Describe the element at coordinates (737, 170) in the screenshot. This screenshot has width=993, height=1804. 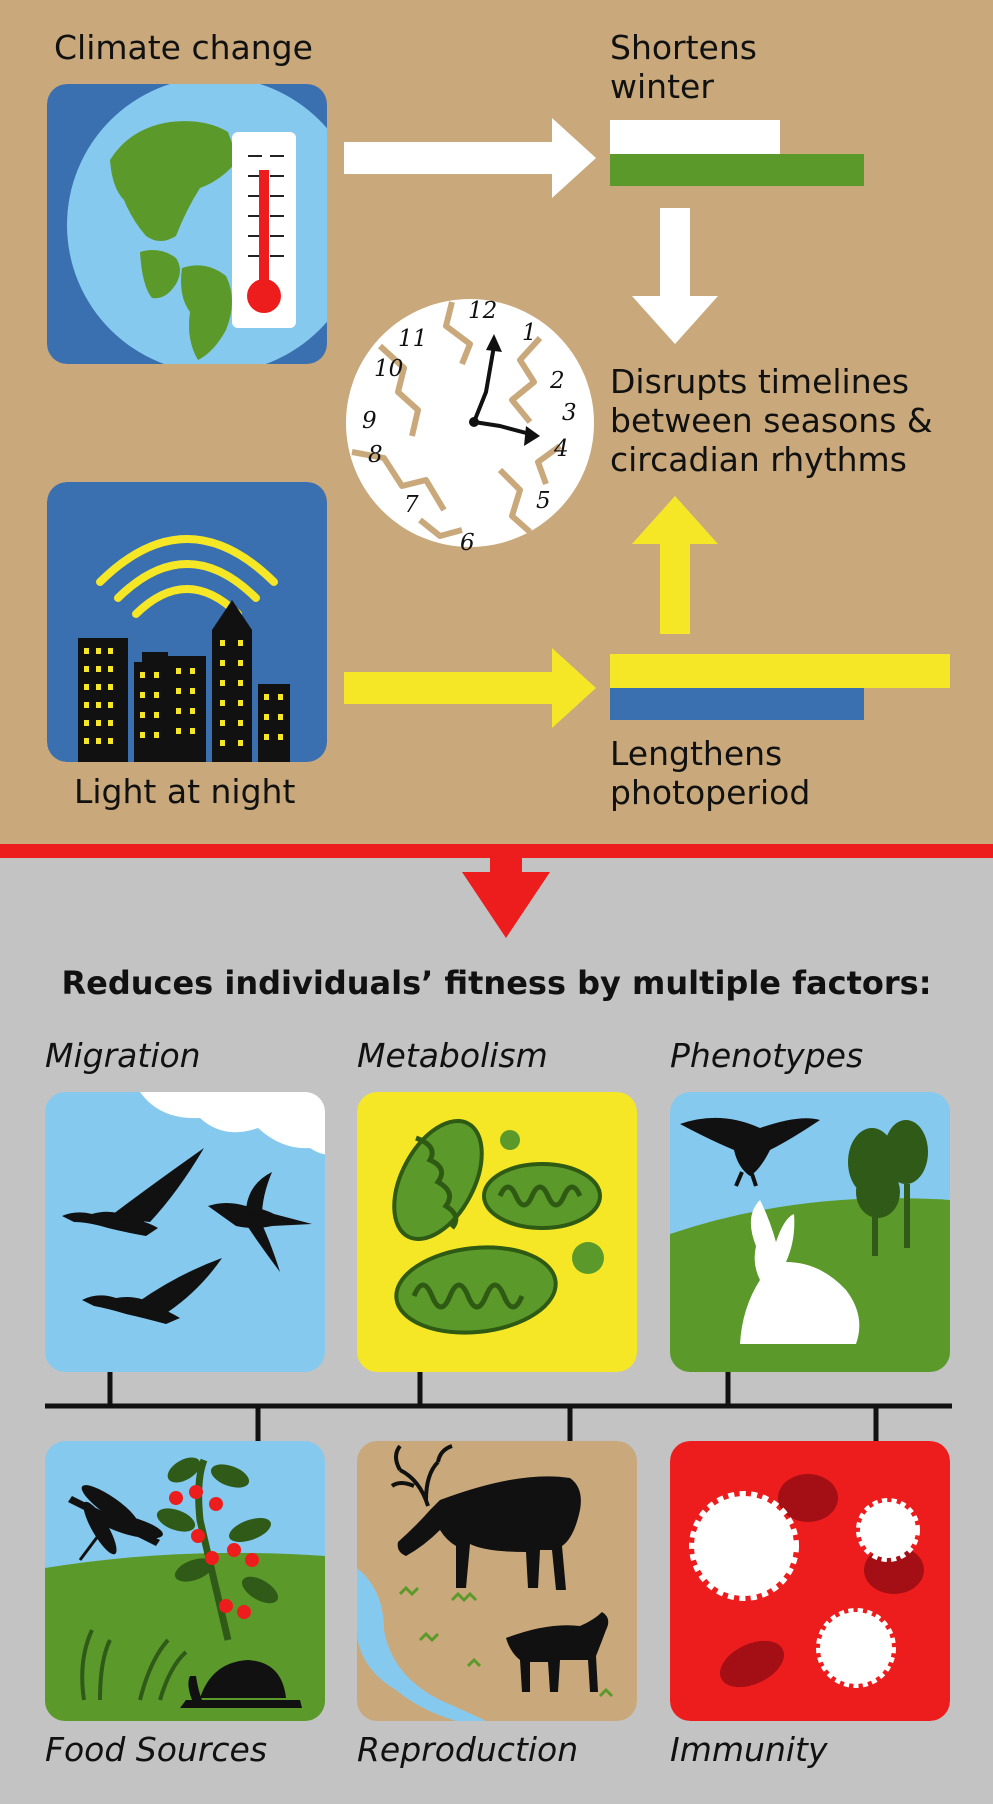
I see `winter-bar-green` at that location.